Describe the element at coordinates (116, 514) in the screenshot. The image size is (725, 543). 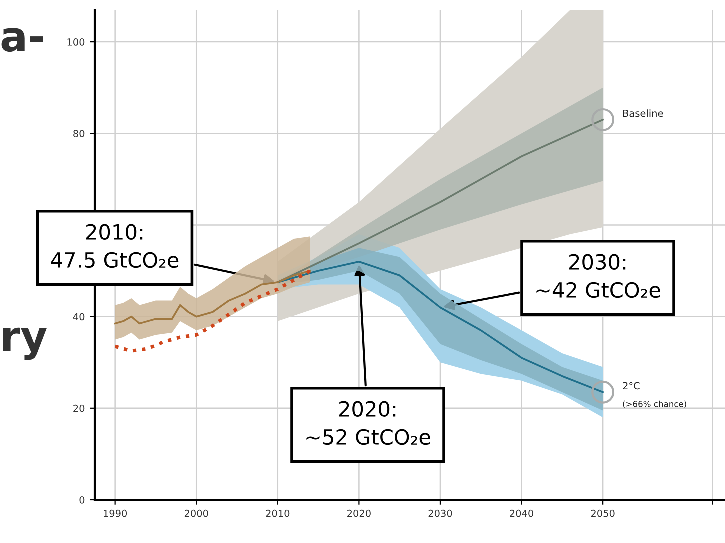
I see `x-tick-label: 1990` at that location.